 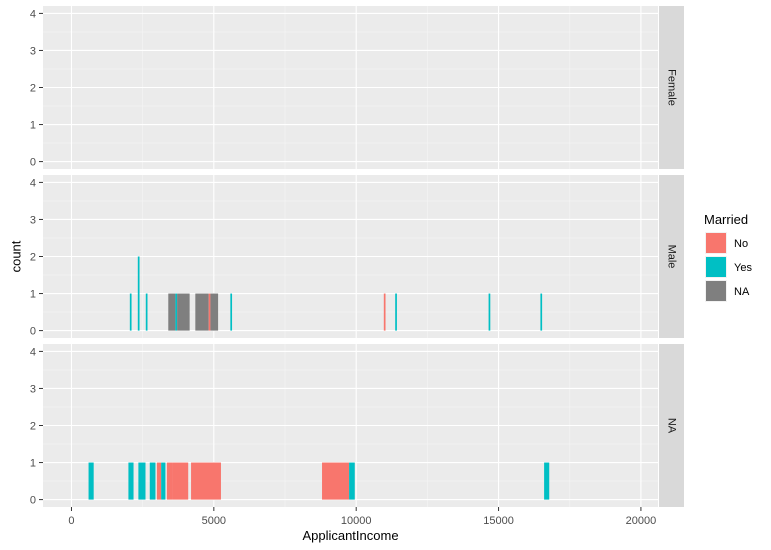 What do you see at coordinates (742, 292) in the screenshot?
I see `legend-label: NA` at bounding box center [742, 292].